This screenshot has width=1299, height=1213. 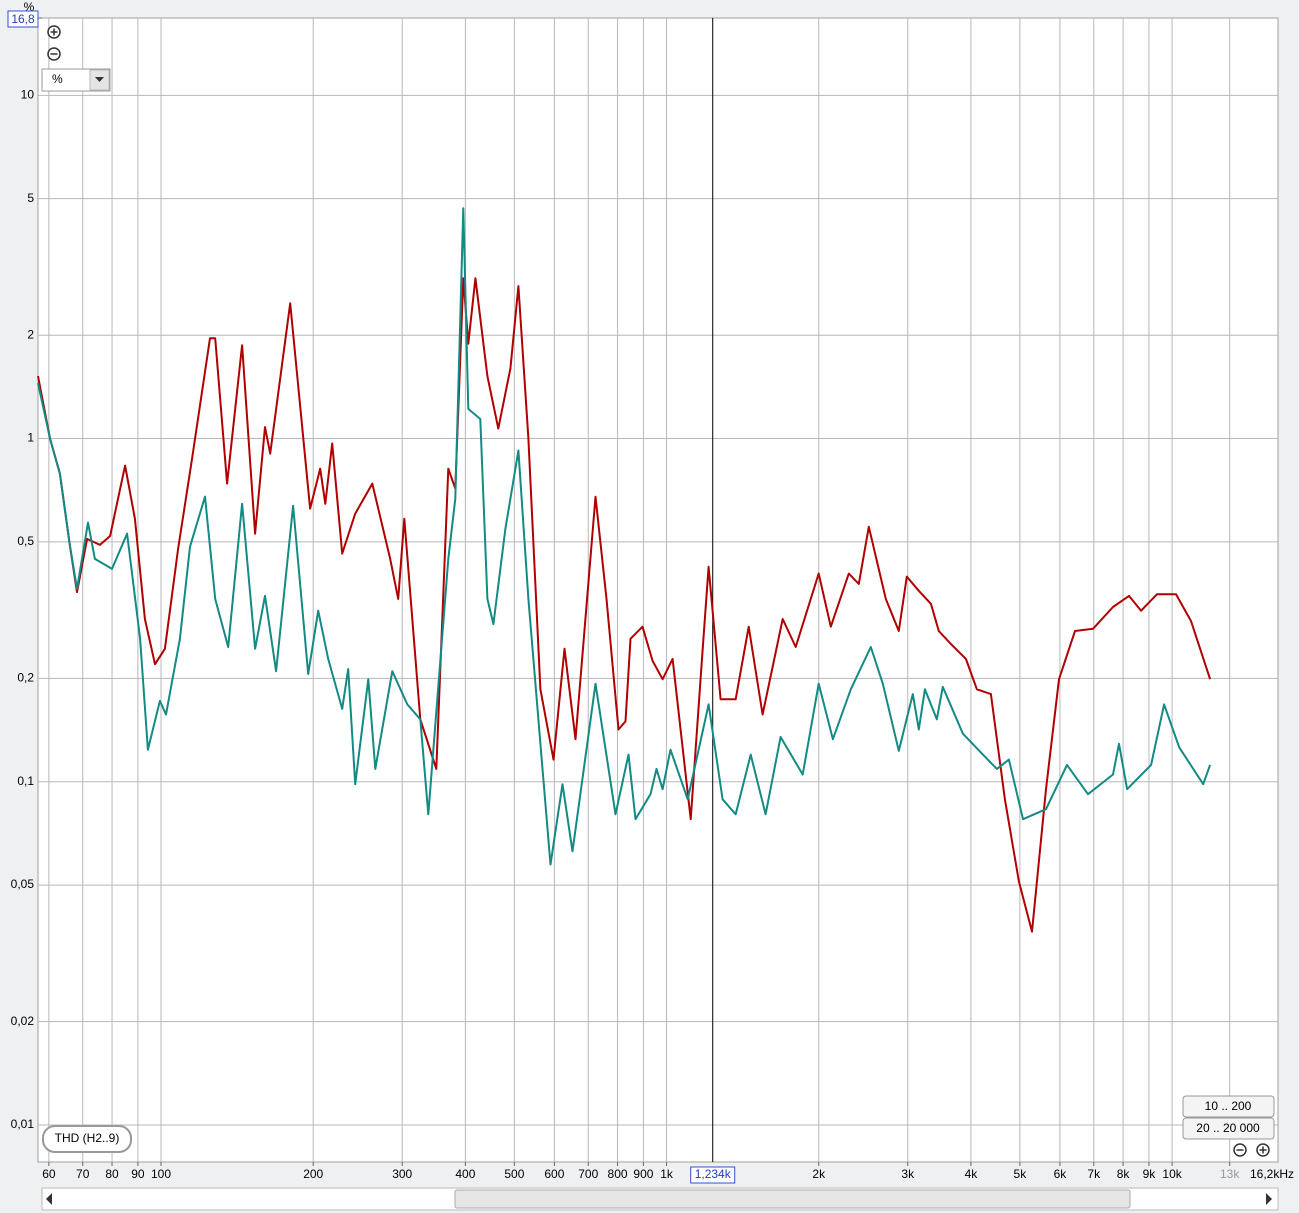 What do you see at coordinates (1172, 1174) in the screenshot?
I see `x-tick-label: 10k` at bounding box center [1172, 1174].